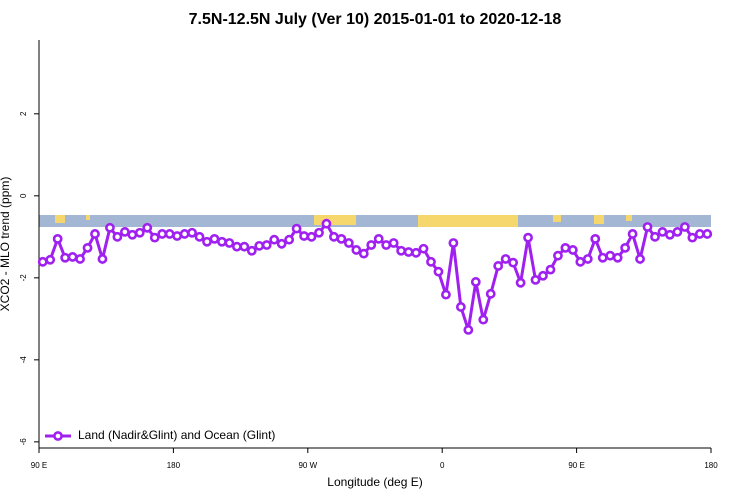 This screenshot has width=750, height=500. What do you see at coordinates (23, 360) in the screenshot?
I see `y-tick-label: -4` at bounding box center [23, 360].